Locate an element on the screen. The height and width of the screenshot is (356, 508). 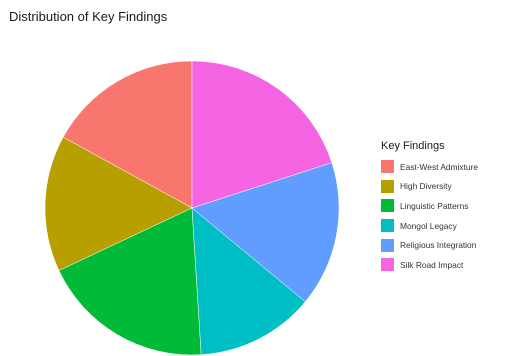
legend-label: Silk Road Impact is located at coordinates (432, 264).